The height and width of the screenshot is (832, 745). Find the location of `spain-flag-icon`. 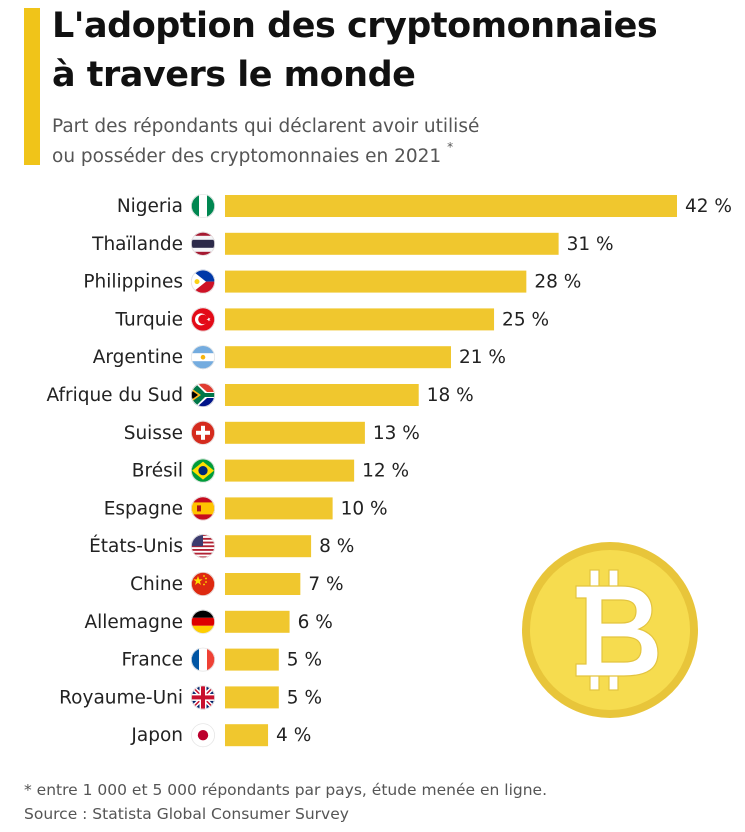

spain-flag-icon is located at coordinates (203, 508).